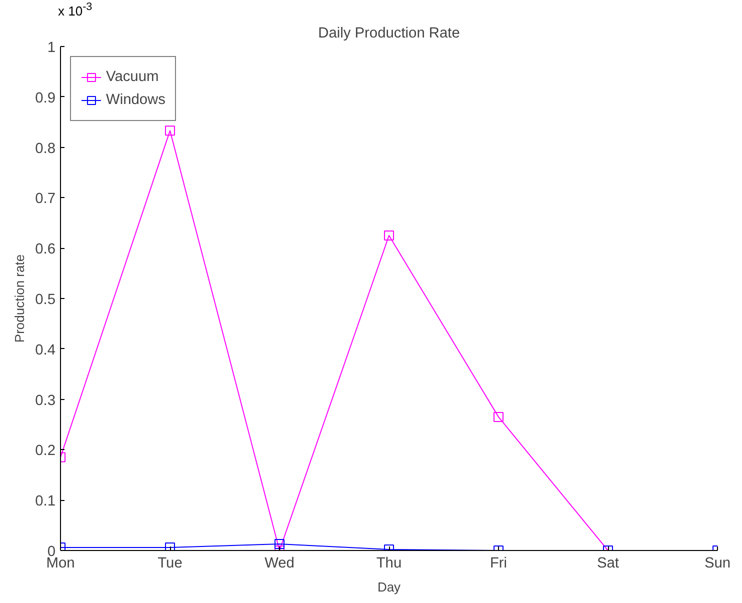 The width and height of the screenshot is (742, 603). What do you see at coordinates (499, 564) in the screenshot?
I see `x-tick-label: Fri` at bounding box center [499, 564].